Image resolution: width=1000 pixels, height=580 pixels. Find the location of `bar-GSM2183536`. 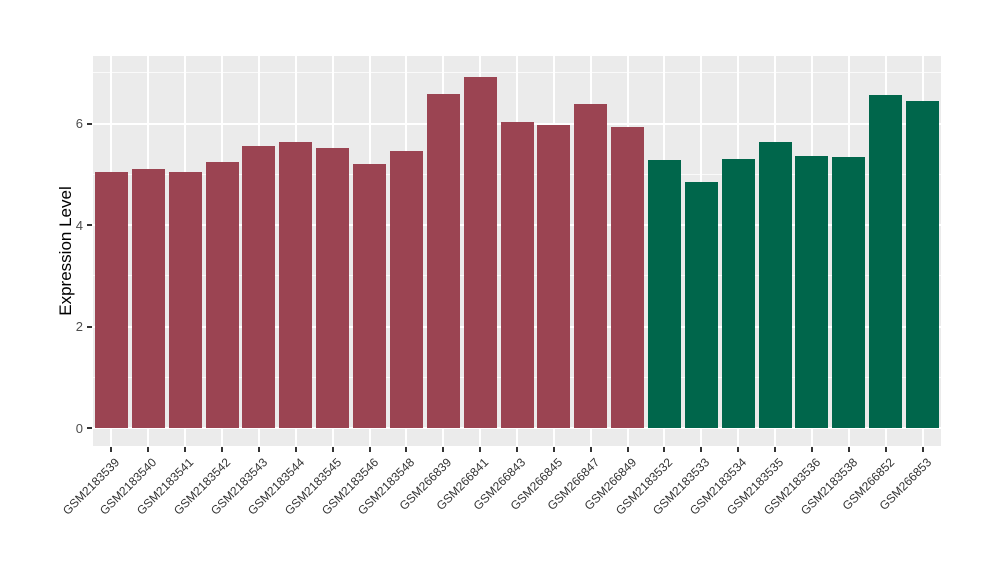

bar-GSM2183536 is located at coordinates (812, 292).